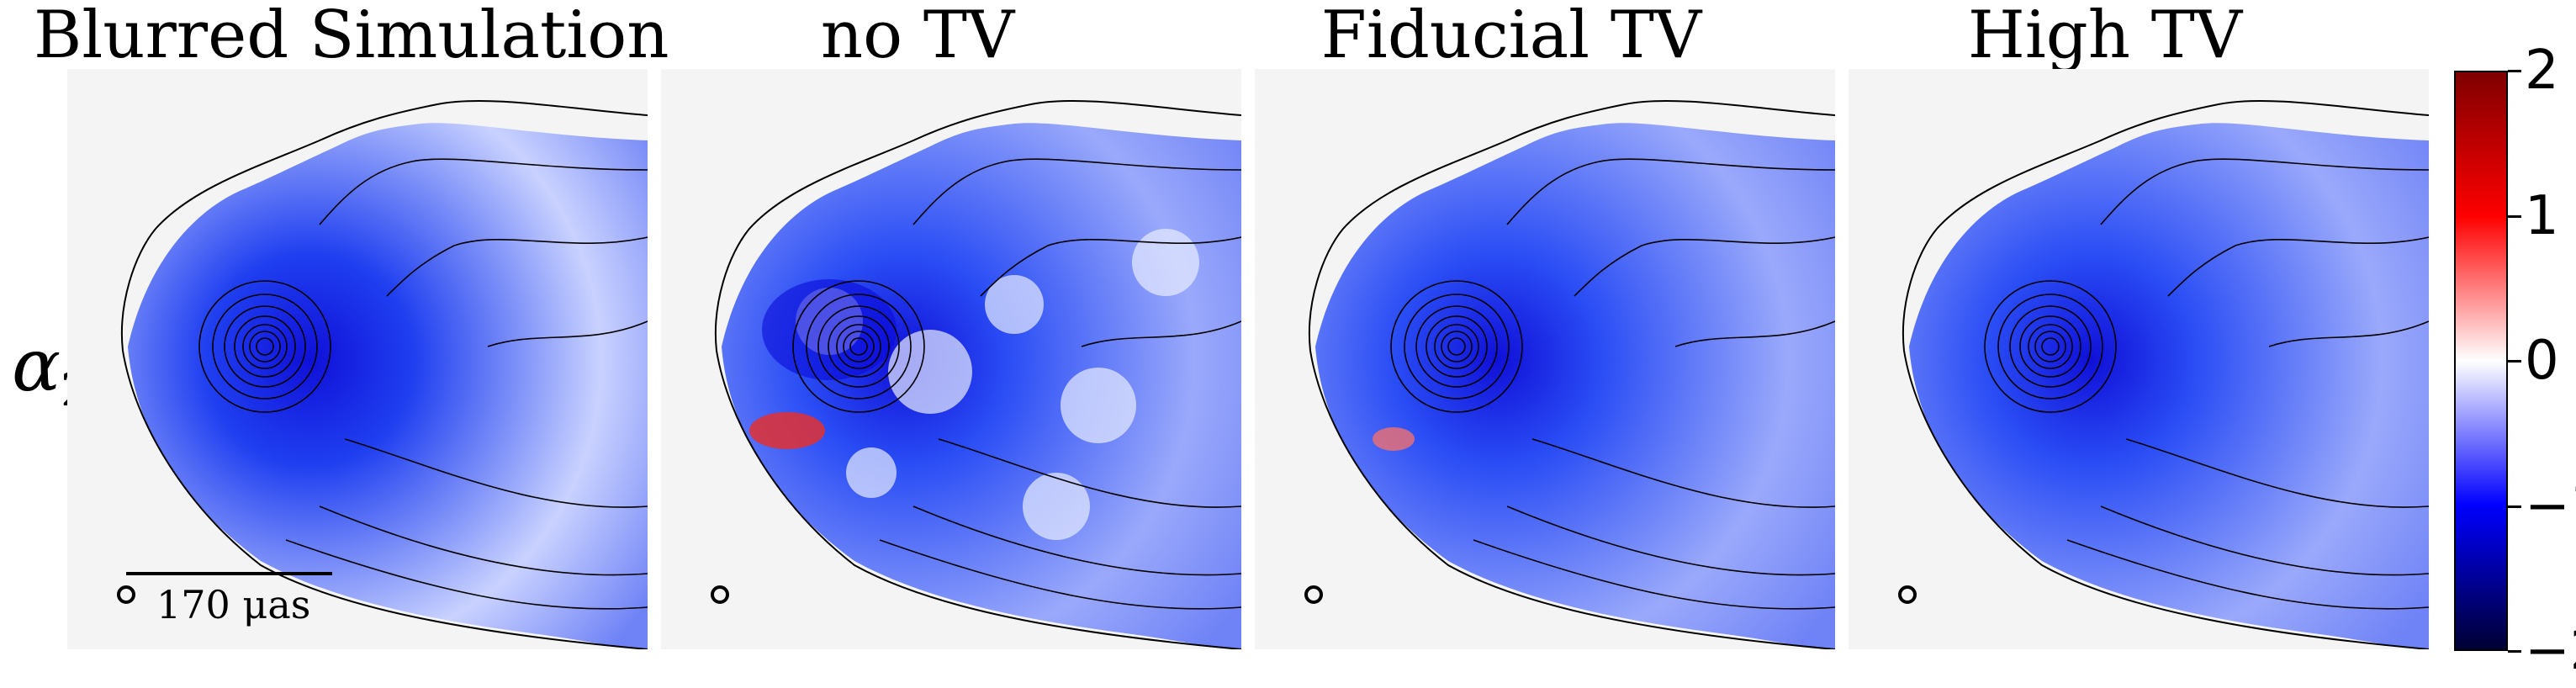 Image resolution: width=2576 pixels, height=688 pixels. Describe the element at coordinates (229, 573) in the screenshot. I see `scale-bar` at that location.